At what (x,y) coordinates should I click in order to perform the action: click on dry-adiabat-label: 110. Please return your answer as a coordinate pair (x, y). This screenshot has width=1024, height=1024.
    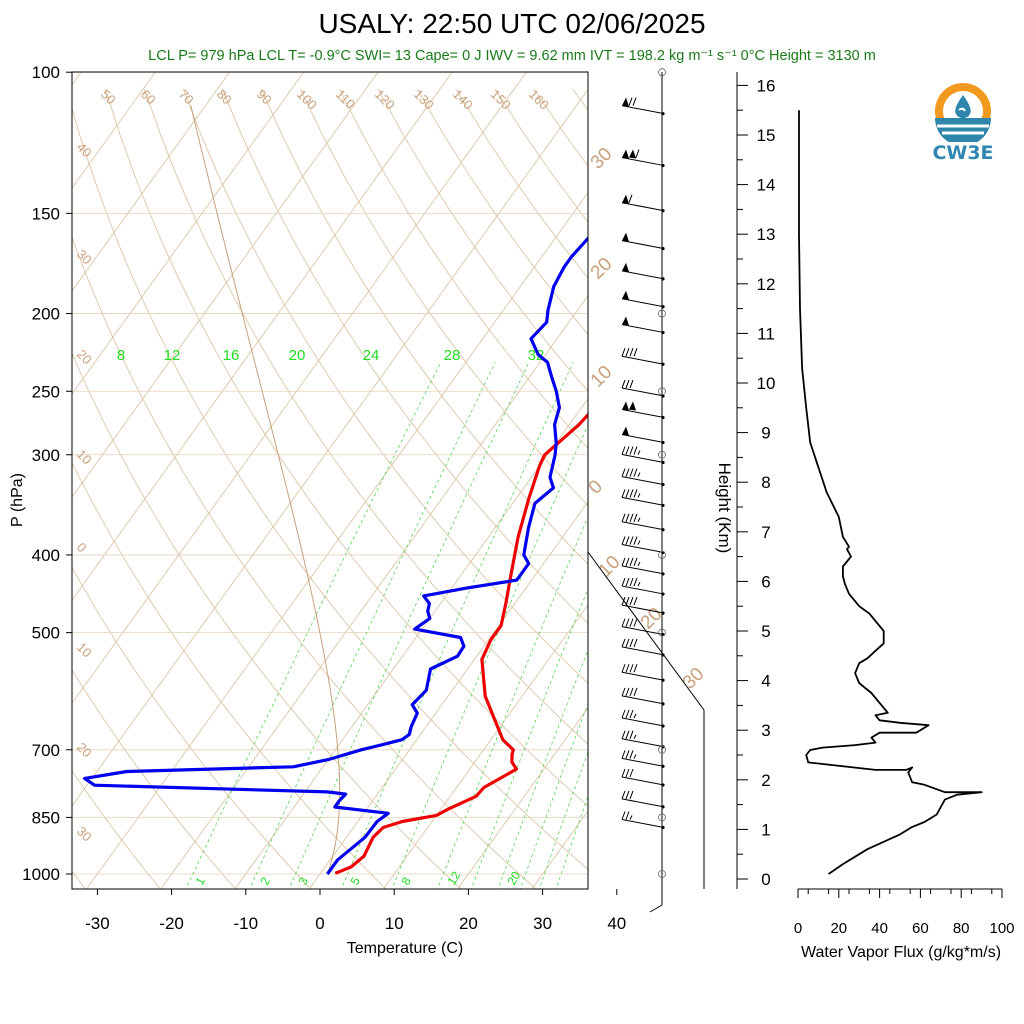
    Looking at the image, I should click on (345, 99).